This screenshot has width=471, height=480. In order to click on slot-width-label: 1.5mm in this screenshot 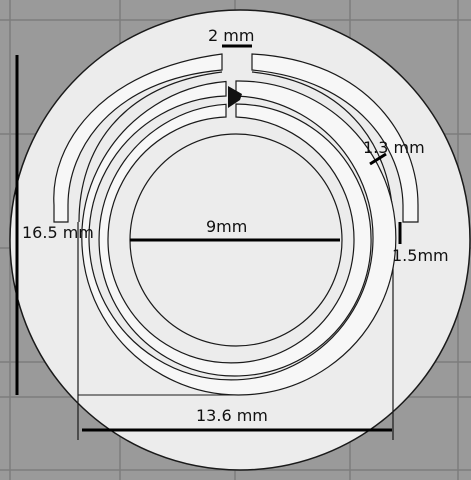, I will do `click(420, 255)`.